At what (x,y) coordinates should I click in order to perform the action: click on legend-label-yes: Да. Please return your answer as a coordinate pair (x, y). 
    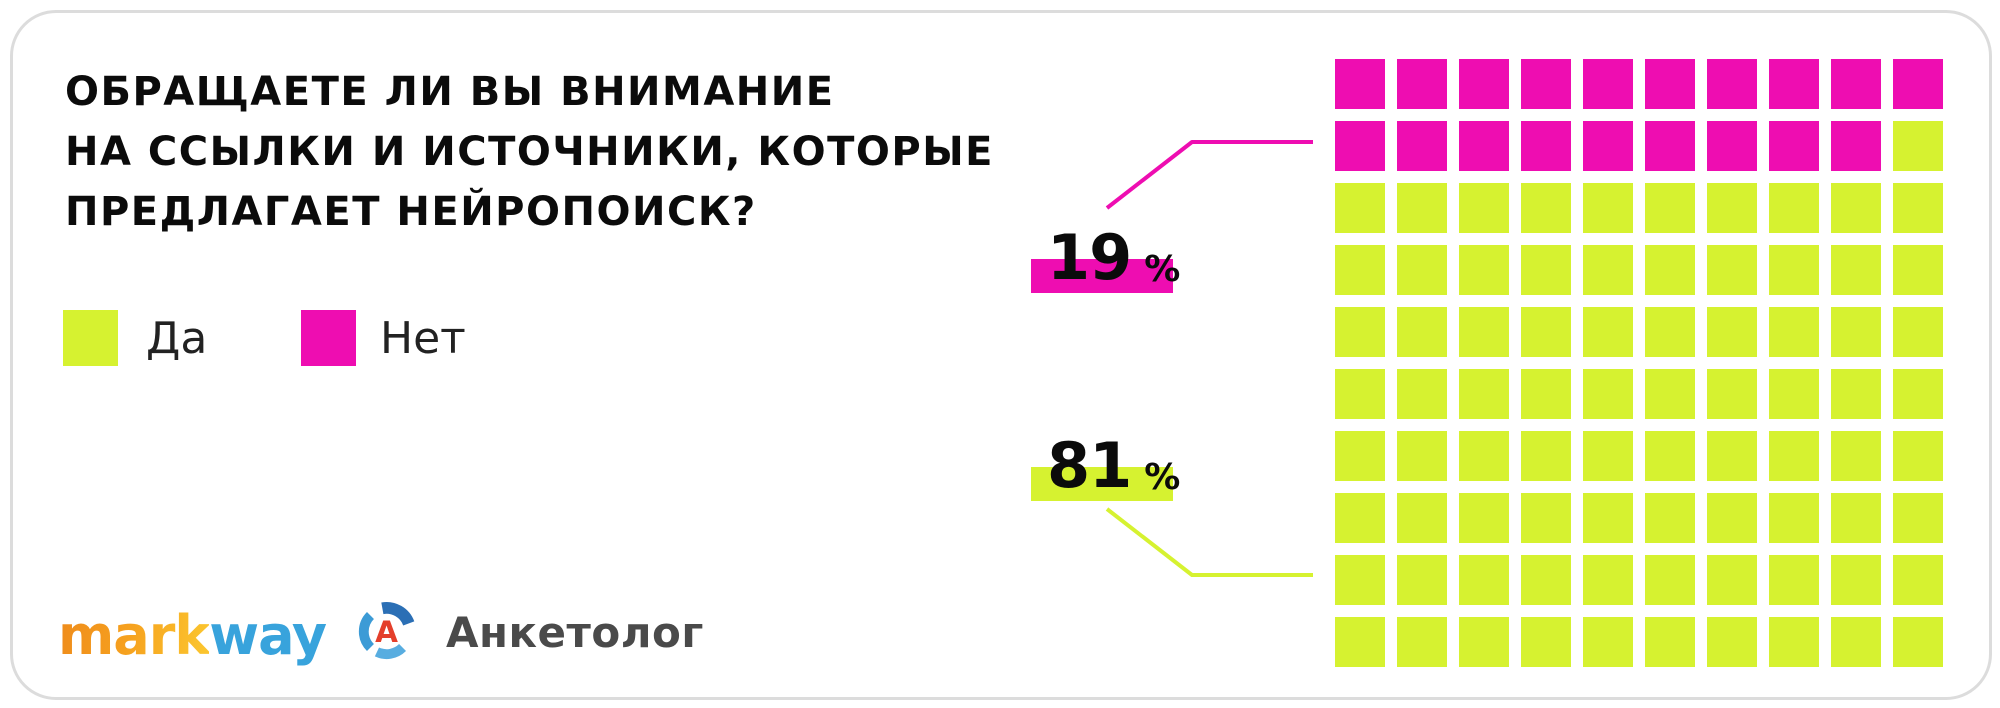
    Looking at the image, I should click on (177, 338).